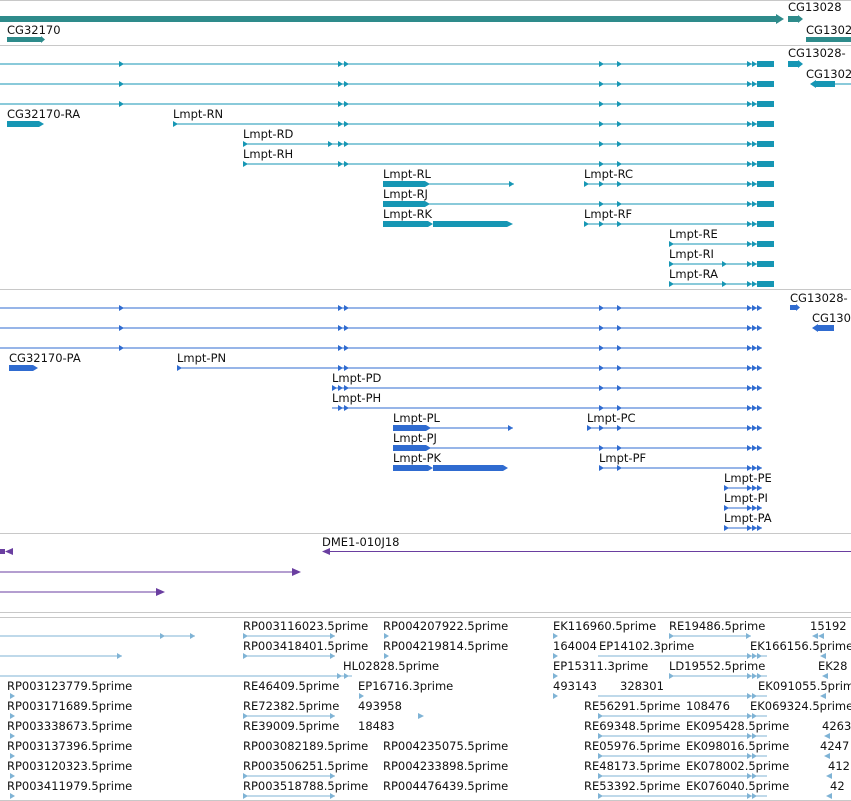 This screenshot has width=851, height=801. Describe the element at coordinates (305, 786) in the screenshot. I see `est-label: RP003518788.5prime` at that location.